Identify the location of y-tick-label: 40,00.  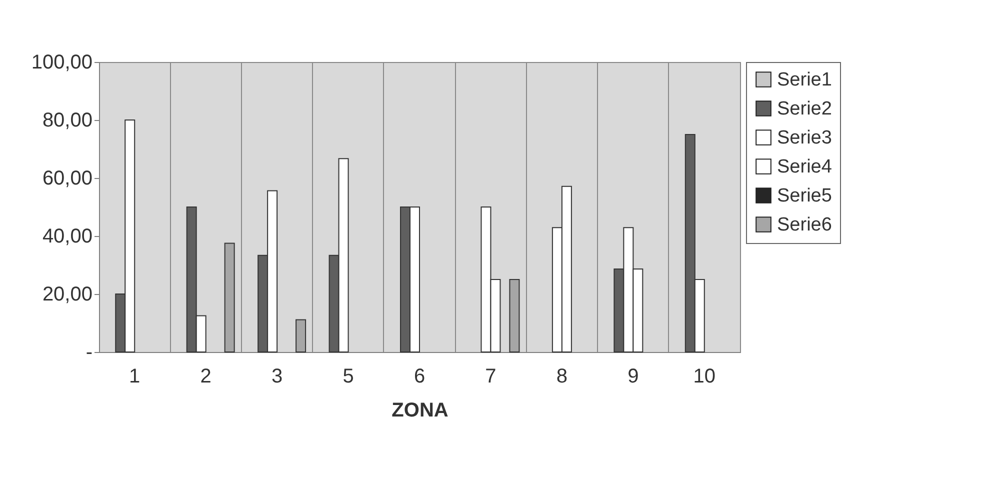
(67, 237).